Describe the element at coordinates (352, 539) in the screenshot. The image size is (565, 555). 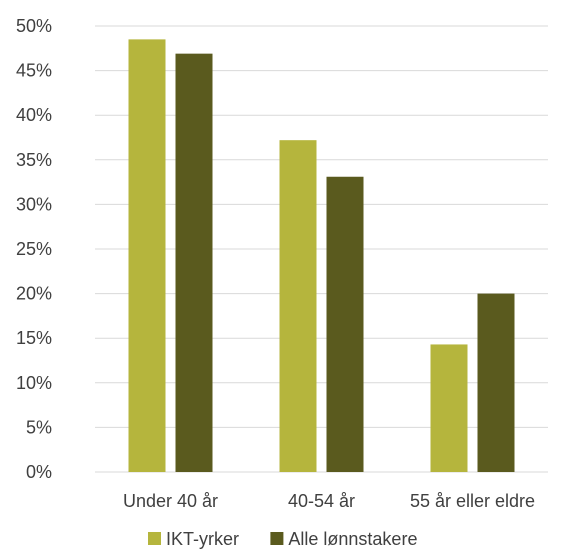
I see `legend-label: Alle lønnstakere` at that location.